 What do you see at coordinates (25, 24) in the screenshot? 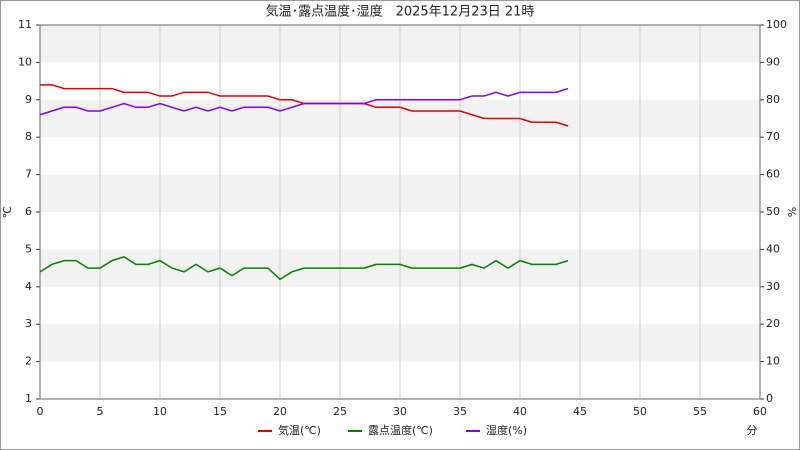
I see `y-tick-label: 11` at bounding box center [25, 24].